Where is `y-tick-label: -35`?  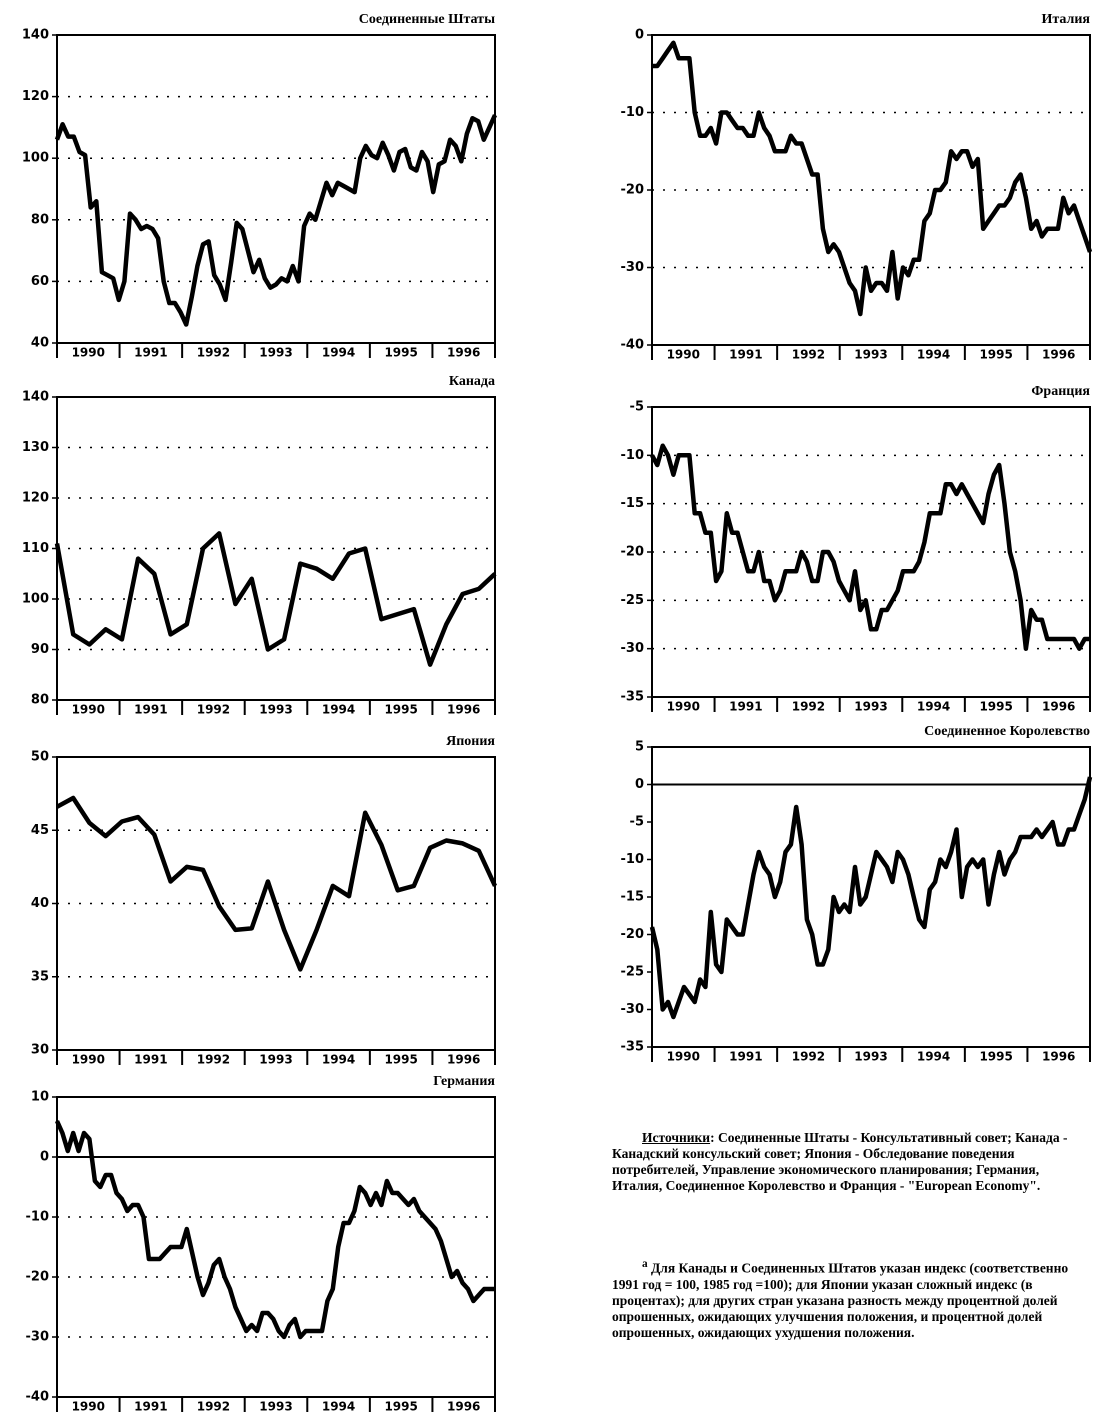
y-tick-label: -35 is located at coordinates (633, 697).